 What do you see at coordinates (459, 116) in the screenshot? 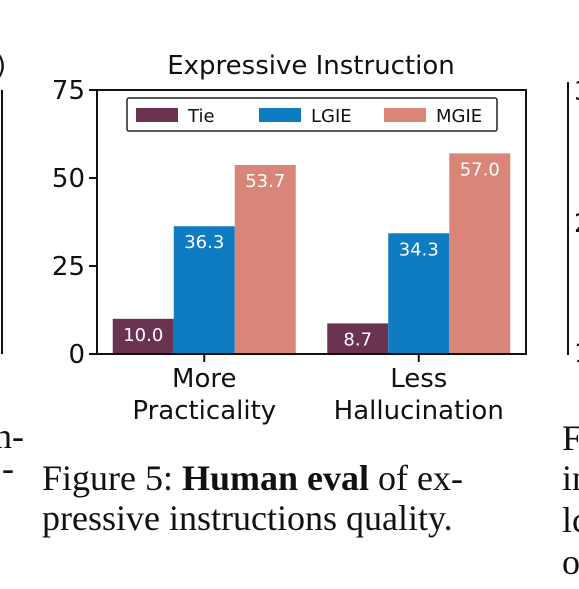
I see `legend-label-mgie: MGIE` at bounding box center [459, 116].